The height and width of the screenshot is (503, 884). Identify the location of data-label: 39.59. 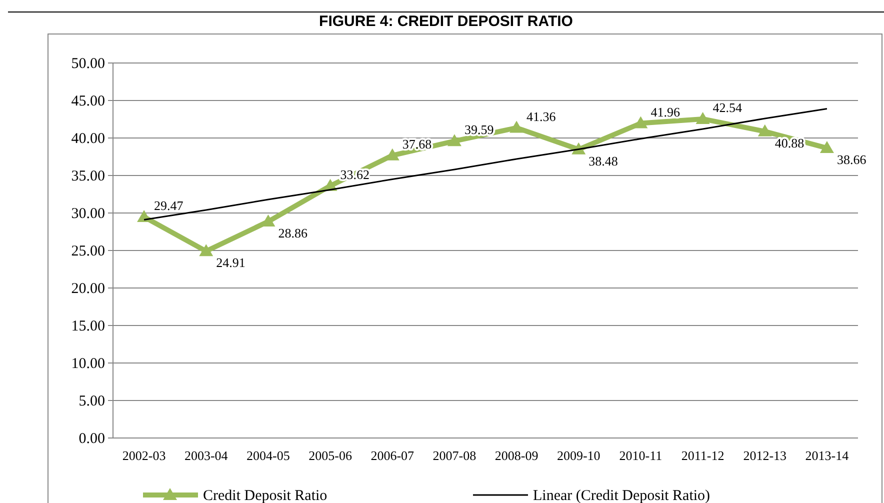
(479, 130).